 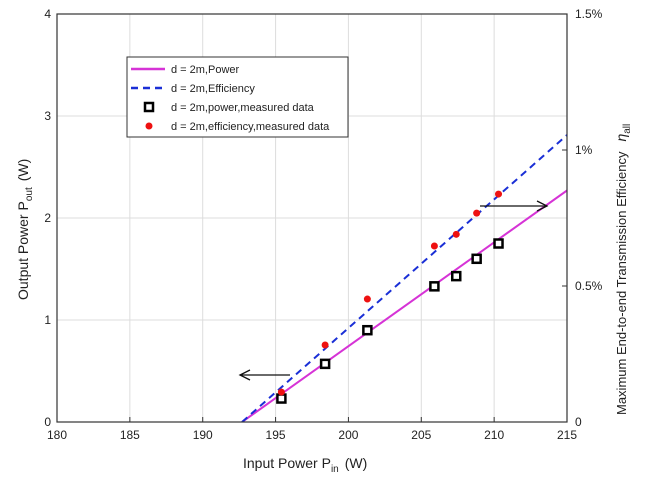 What do you see at coordinates (205, 70) in the screenshot?
I see `legend-label: d = 2m,Power` at bounding box center [205, 70].